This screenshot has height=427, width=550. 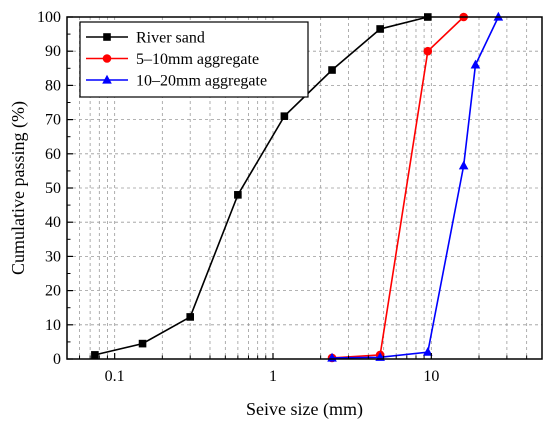 I want to click on legend-item: 5–10mm aggregate, so click(x=172, y=59).